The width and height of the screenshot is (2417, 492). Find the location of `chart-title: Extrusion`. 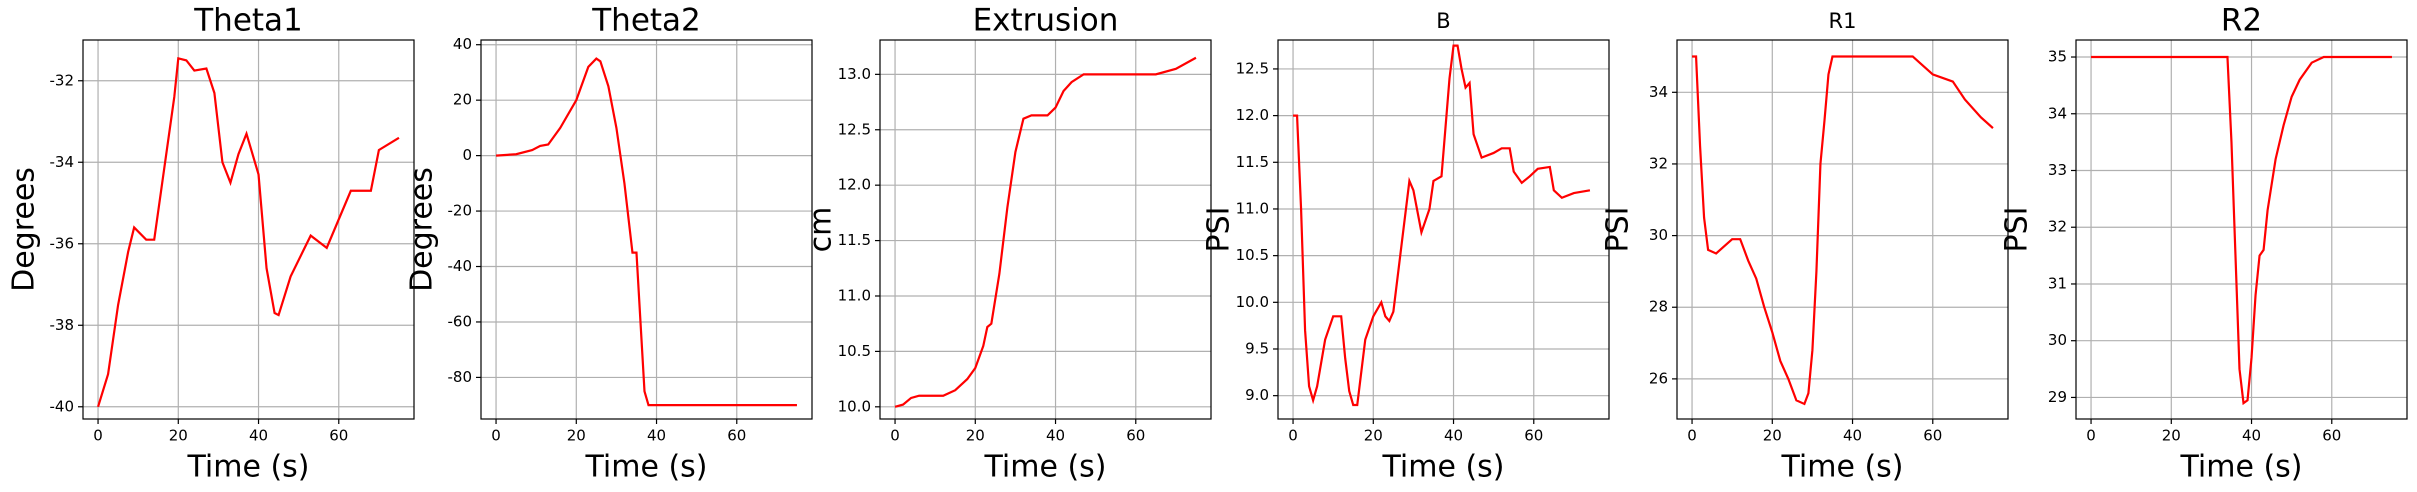

chart-title: Extrusion is located at coordinates (1046, 21).